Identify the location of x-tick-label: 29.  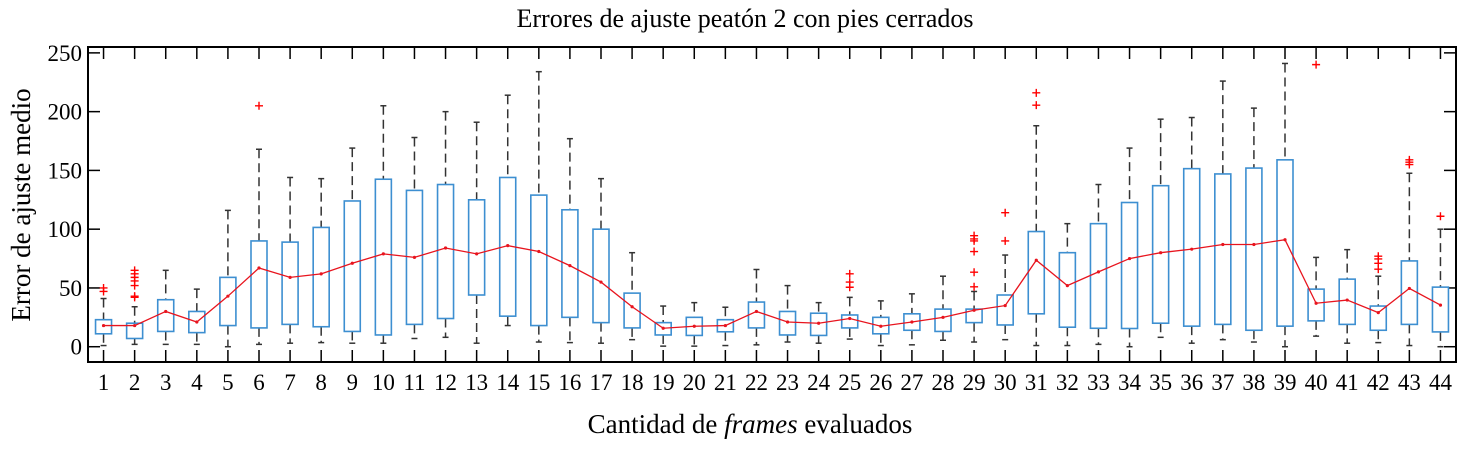
(974, 382).